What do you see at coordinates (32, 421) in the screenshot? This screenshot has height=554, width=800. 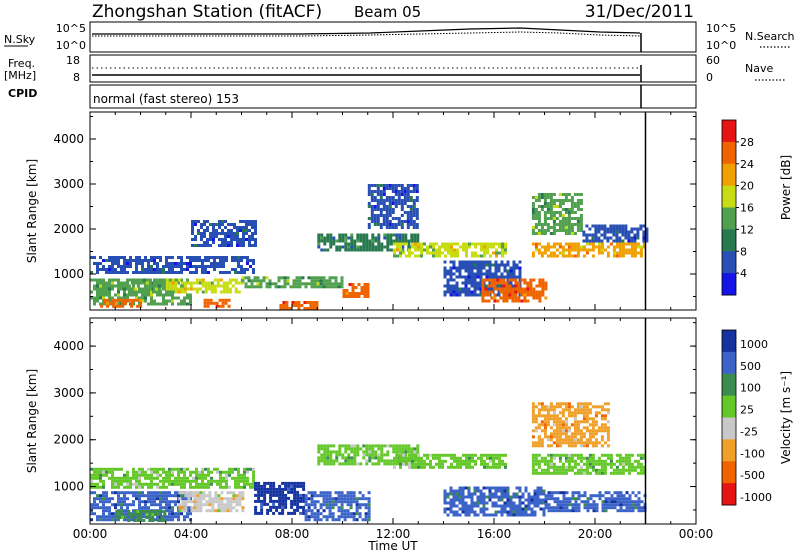 I see `velocity-y-axis-title: Slant Range [km]` at bounding box center [32, 421].